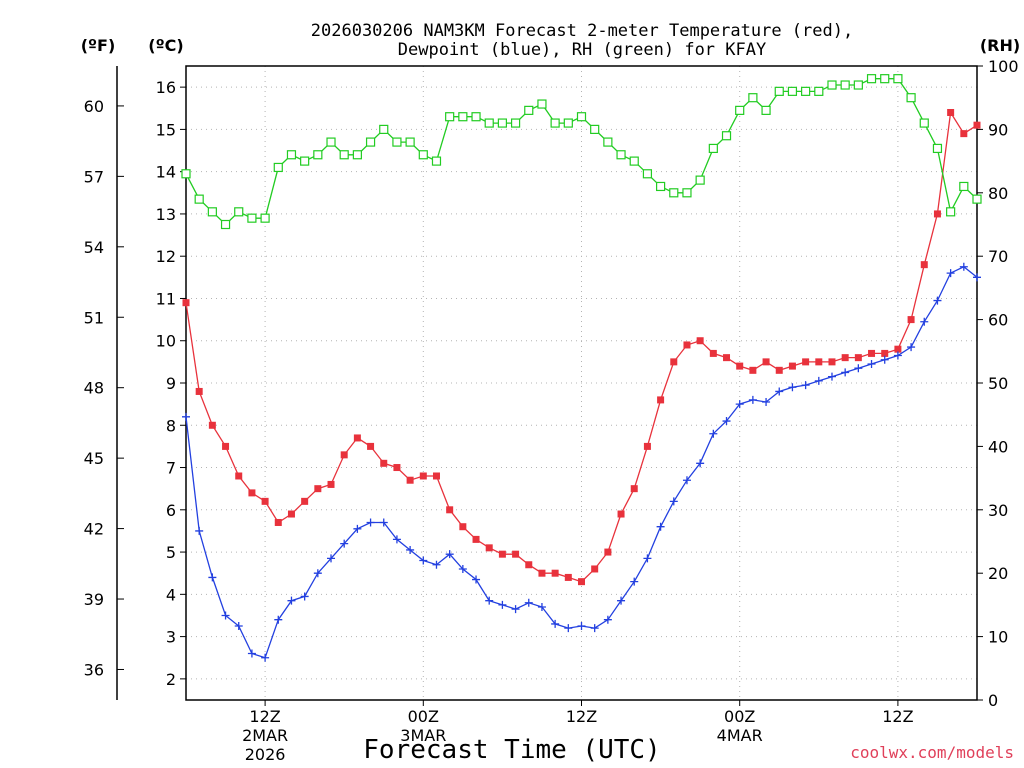  What do you see at coordinates (94, 317) in the screenshot?
I see `fahrenheit-tick-label: 51` at bounding box center [94, 317].